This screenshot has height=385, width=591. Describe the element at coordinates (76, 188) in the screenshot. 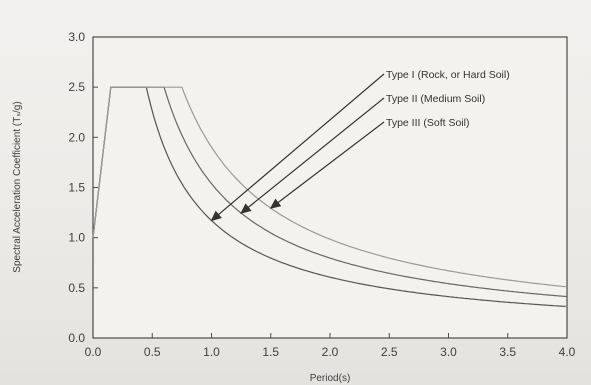

I see `y-tick-label: 1.5` at that location.